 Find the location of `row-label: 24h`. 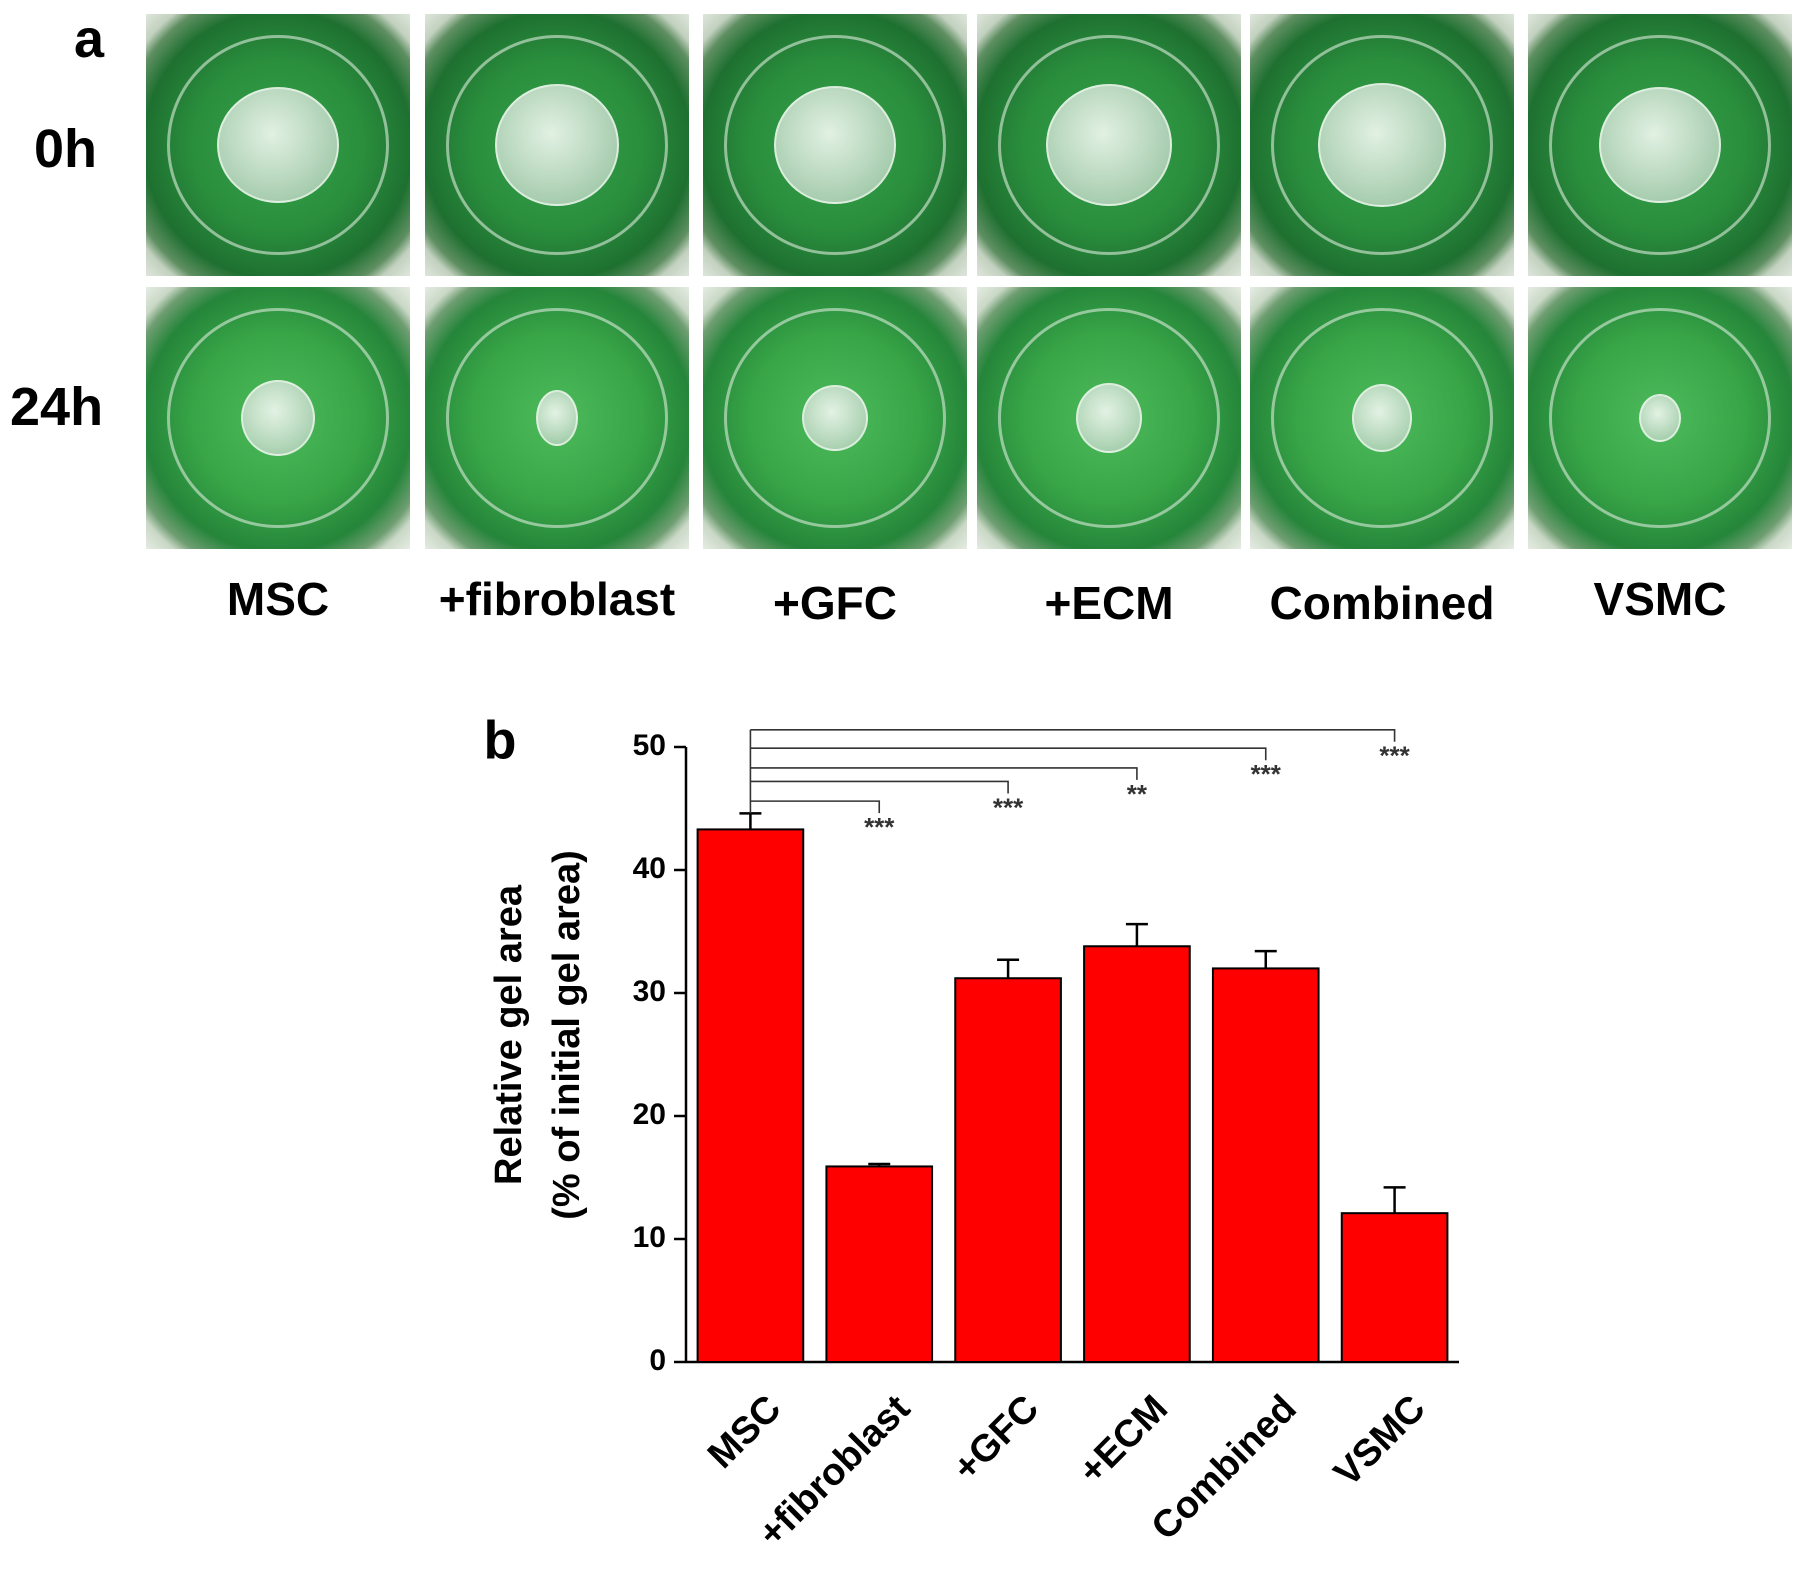

row-label: 24h is located at coordinates (57, 407).